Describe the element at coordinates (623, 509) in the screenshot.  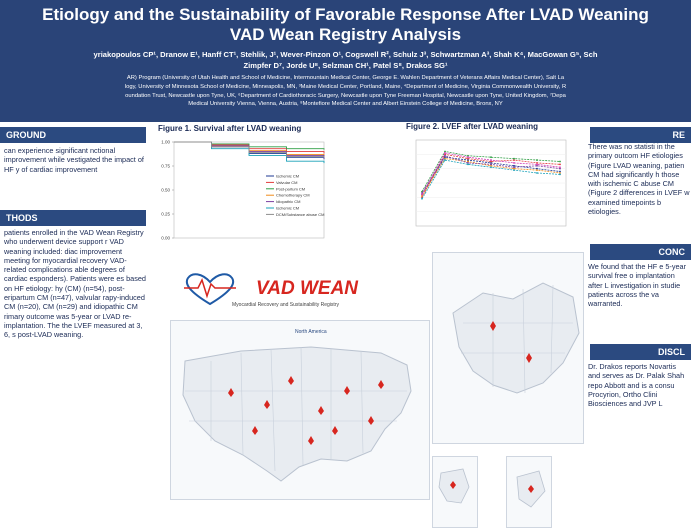
I see `contact-info: Contact: Stavros.Dra` at that location.